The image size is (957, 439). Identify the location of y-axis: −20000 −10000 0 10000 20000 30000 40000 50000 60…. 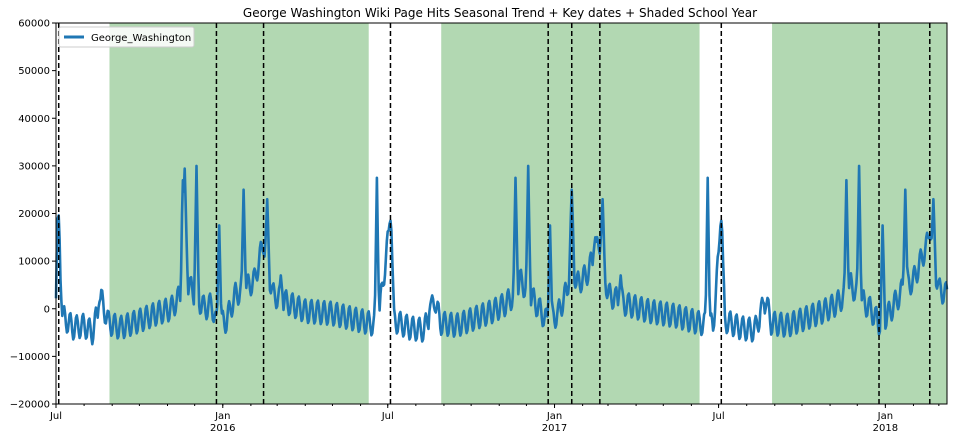
(33, 215).